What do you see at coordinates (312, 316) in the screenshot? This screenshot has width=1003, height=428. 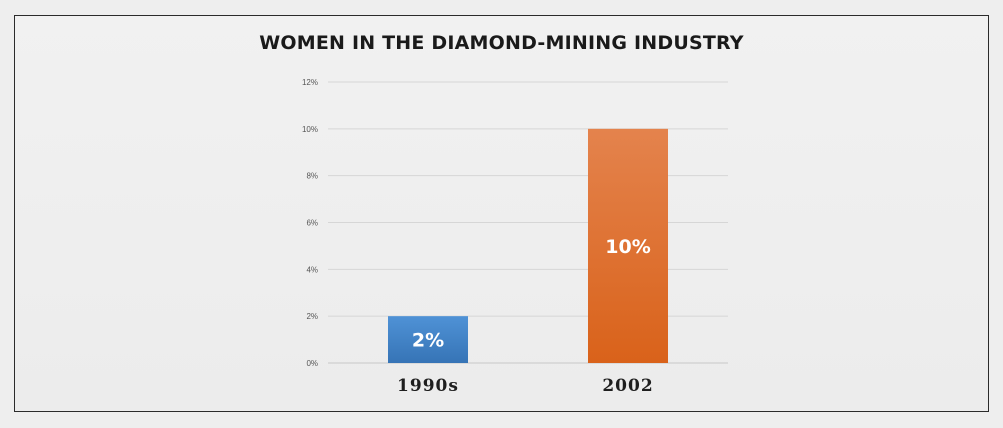 I see `y-tick-label: 2%` at bounding box center [312, 316].